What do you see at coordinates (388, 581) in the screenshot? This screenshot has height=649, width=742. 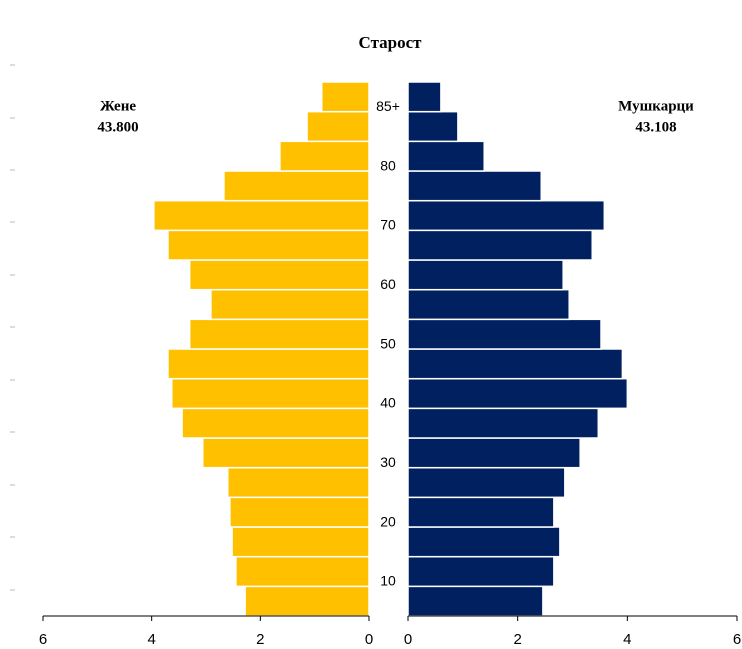 I see `age-label: 10` at bounding box center [388, 581].